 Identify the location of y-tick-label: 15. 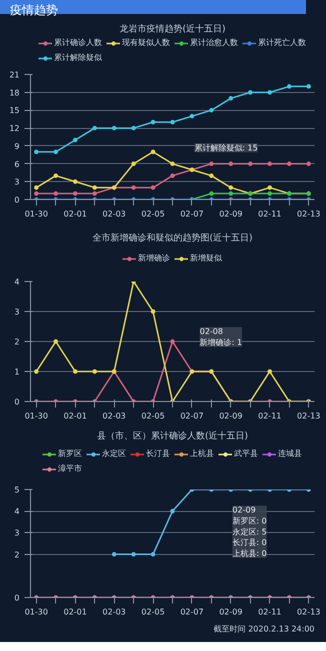
(14, 111).